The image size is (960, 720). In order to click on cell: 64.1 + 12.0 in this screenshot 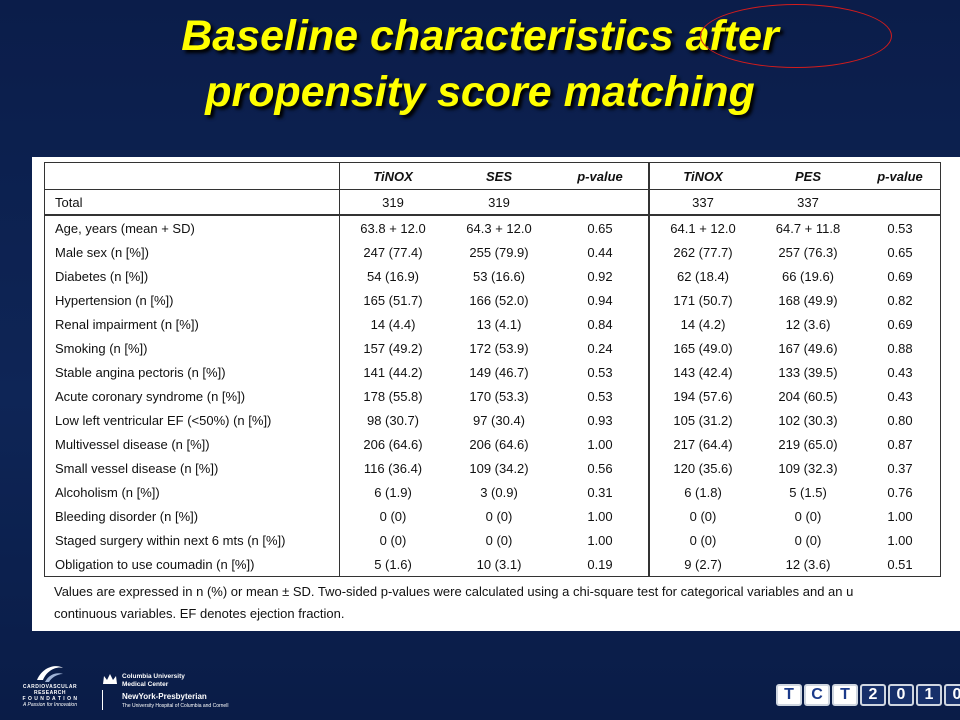, I will do `click(703, 228)`.